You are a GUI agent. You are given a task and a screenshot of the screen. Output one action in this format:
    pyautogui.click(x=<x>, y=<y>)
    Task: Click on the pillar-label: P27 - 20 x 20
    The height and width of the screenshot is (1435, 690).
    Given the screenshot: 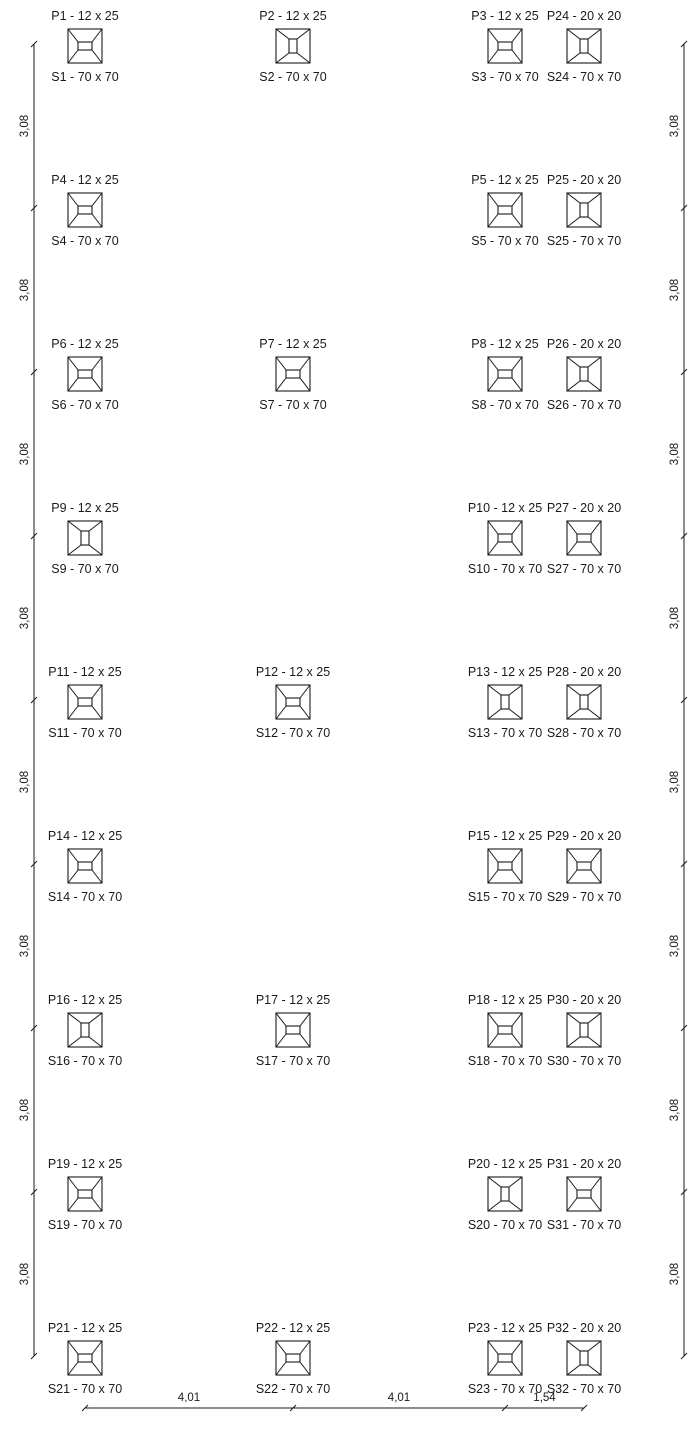 What is the action you would take?
    pyautogui.click(x=584, y=508)
    